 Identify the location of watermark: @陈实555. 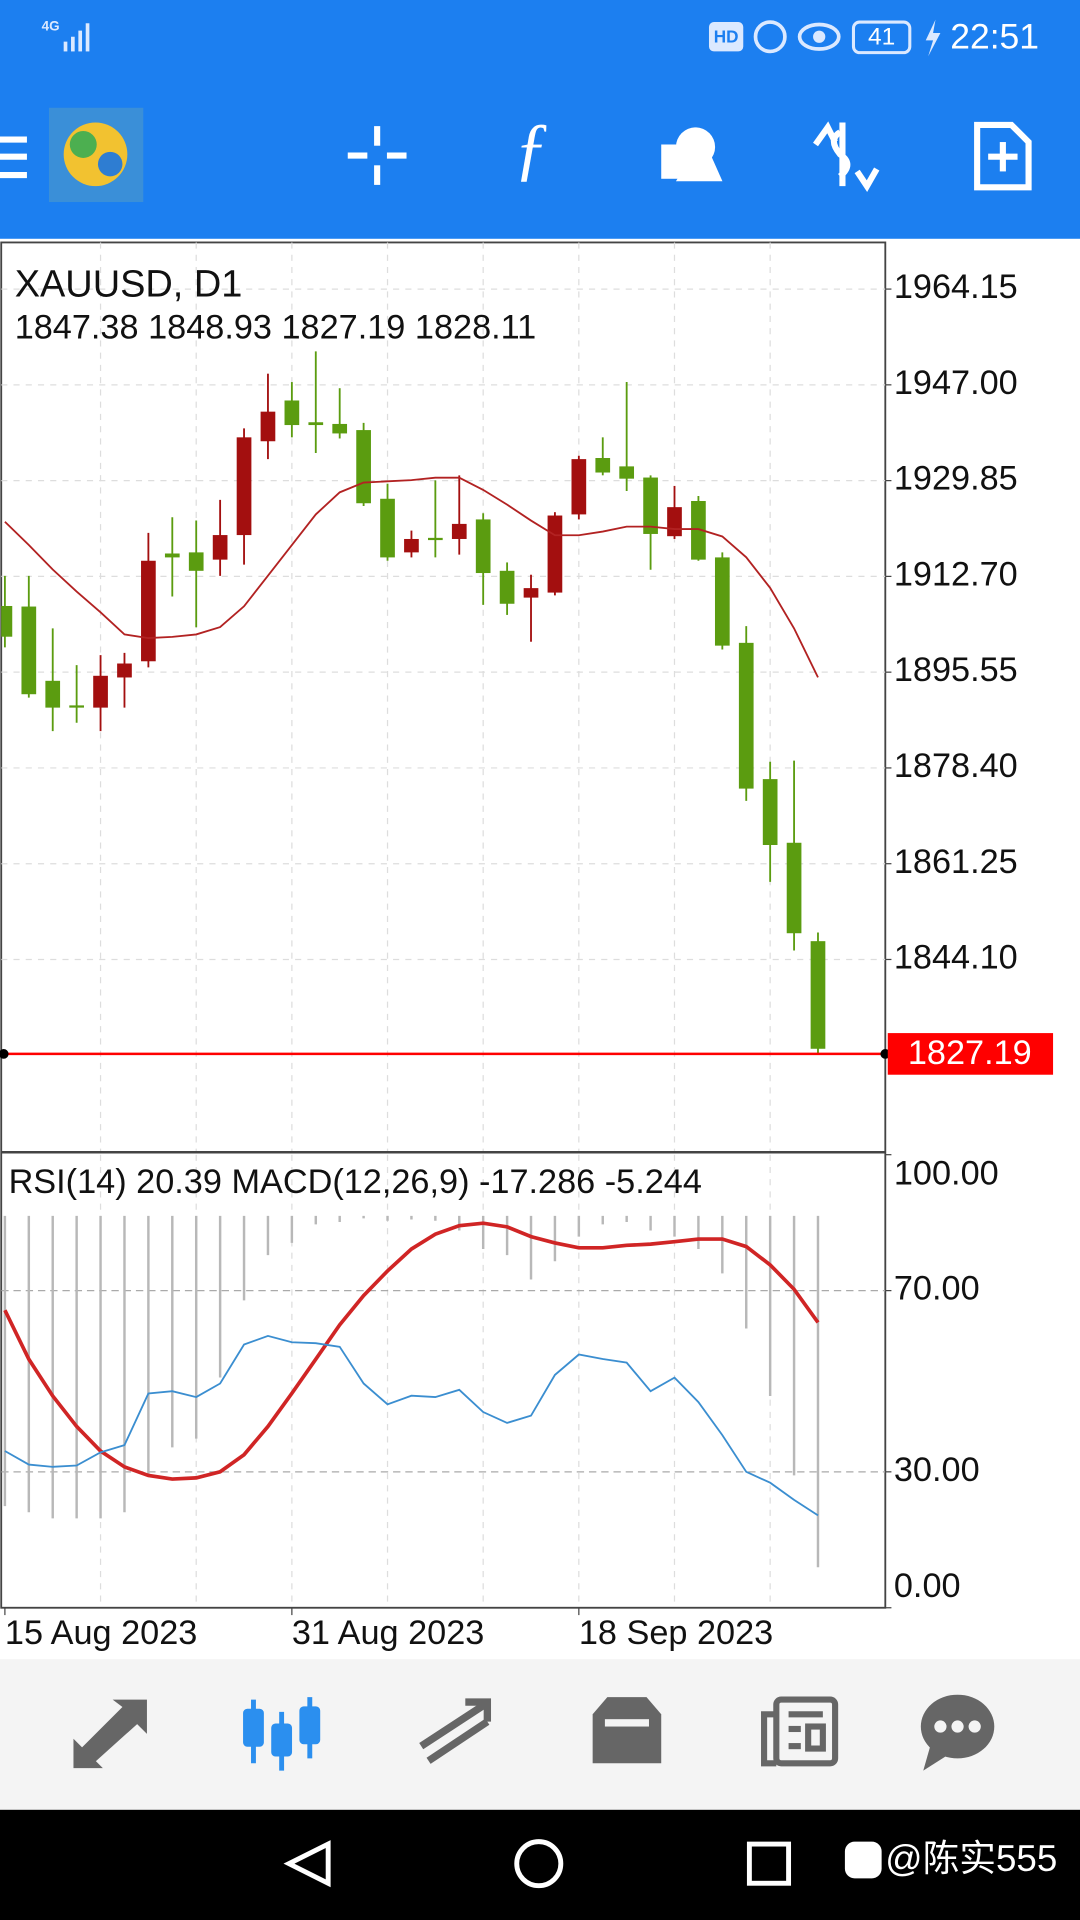
(971, 1858).